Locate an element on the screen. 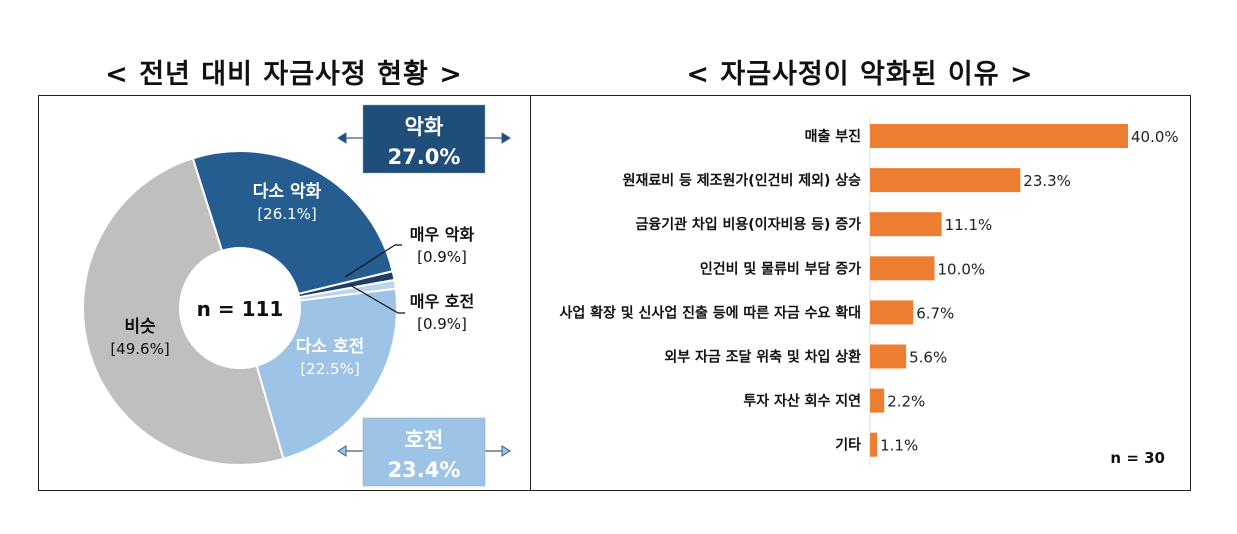  bar-chart-title: < 자금사정이 악화된 이유 > is located at coordinates (860, 74).